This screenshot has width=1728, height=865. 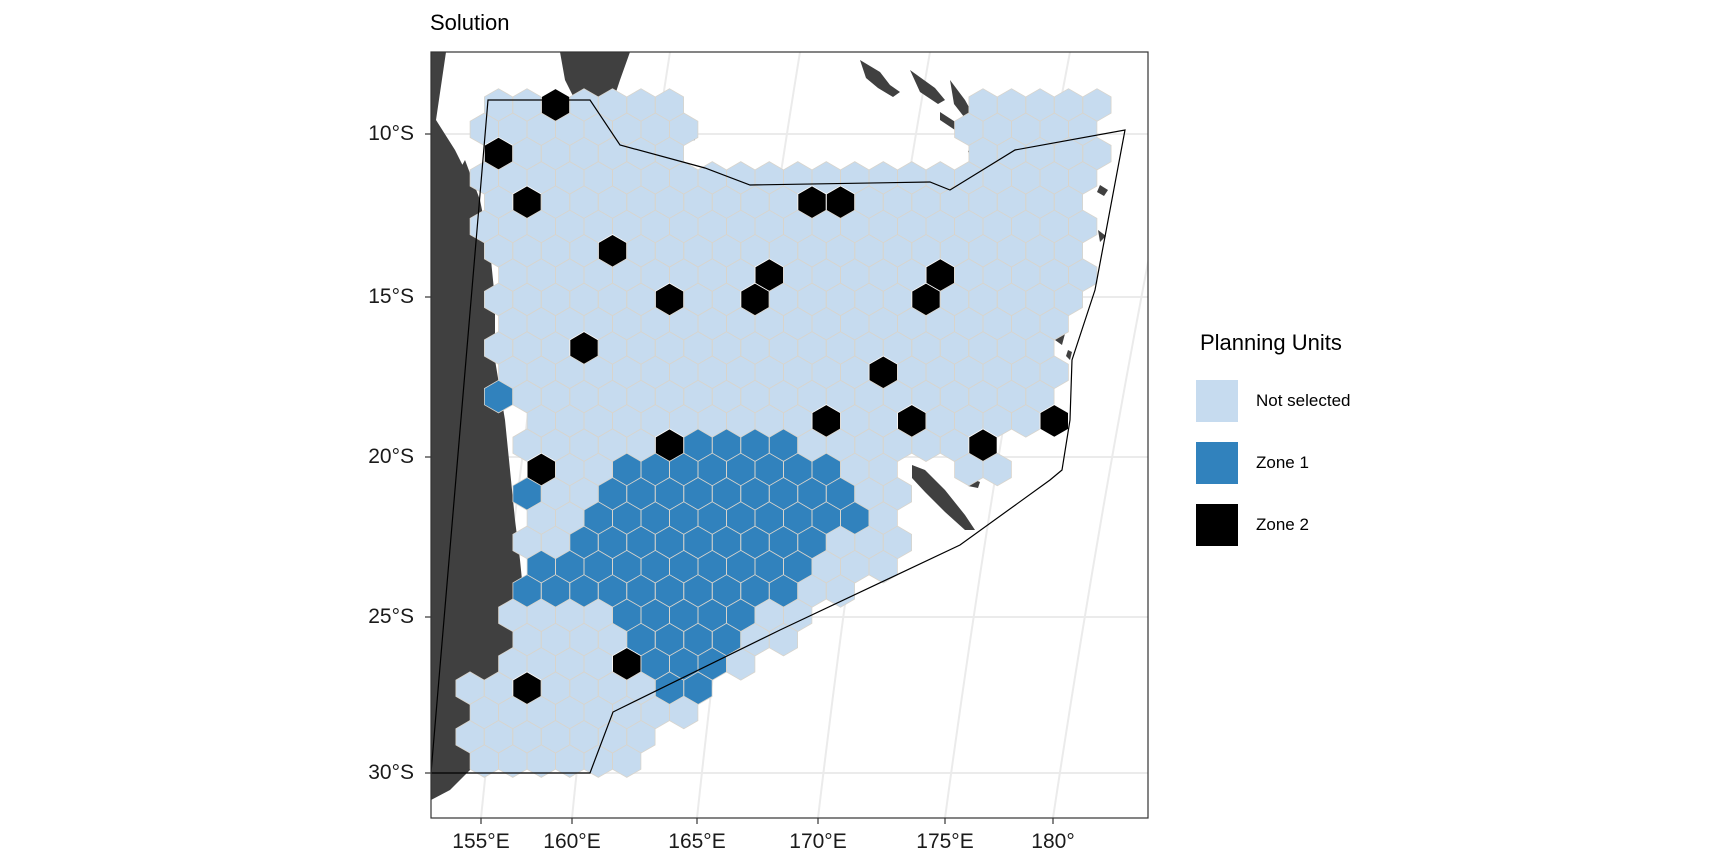 I want to click on legend-item-zone-1: Zone 1, so click(x=1273, y=463).